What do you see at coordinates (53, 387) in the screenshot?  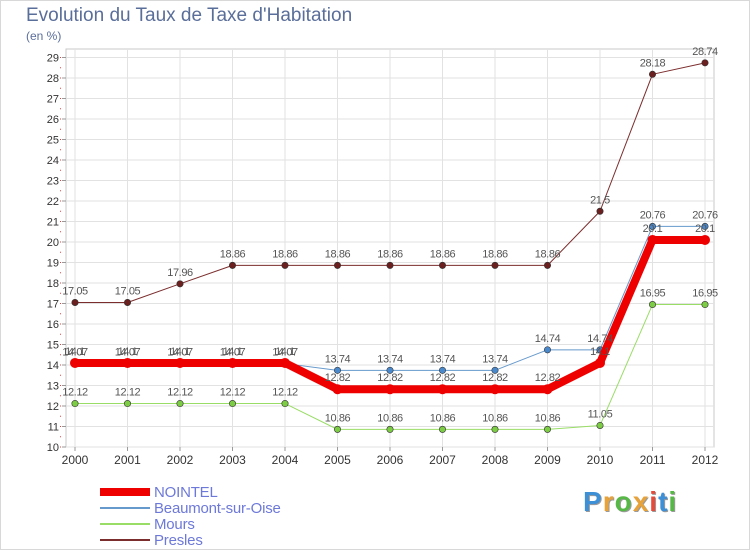 I see `y-tick-label: 13` at bounding box center [53, 387].